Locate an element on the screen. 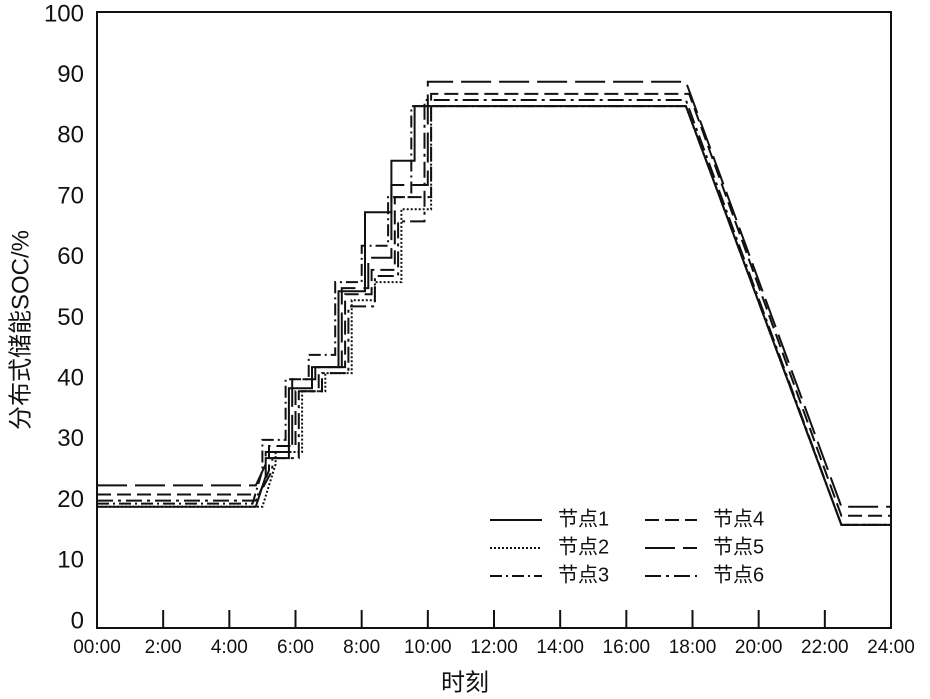  legend-label: 节点6 is located at coordinates (738, 574).